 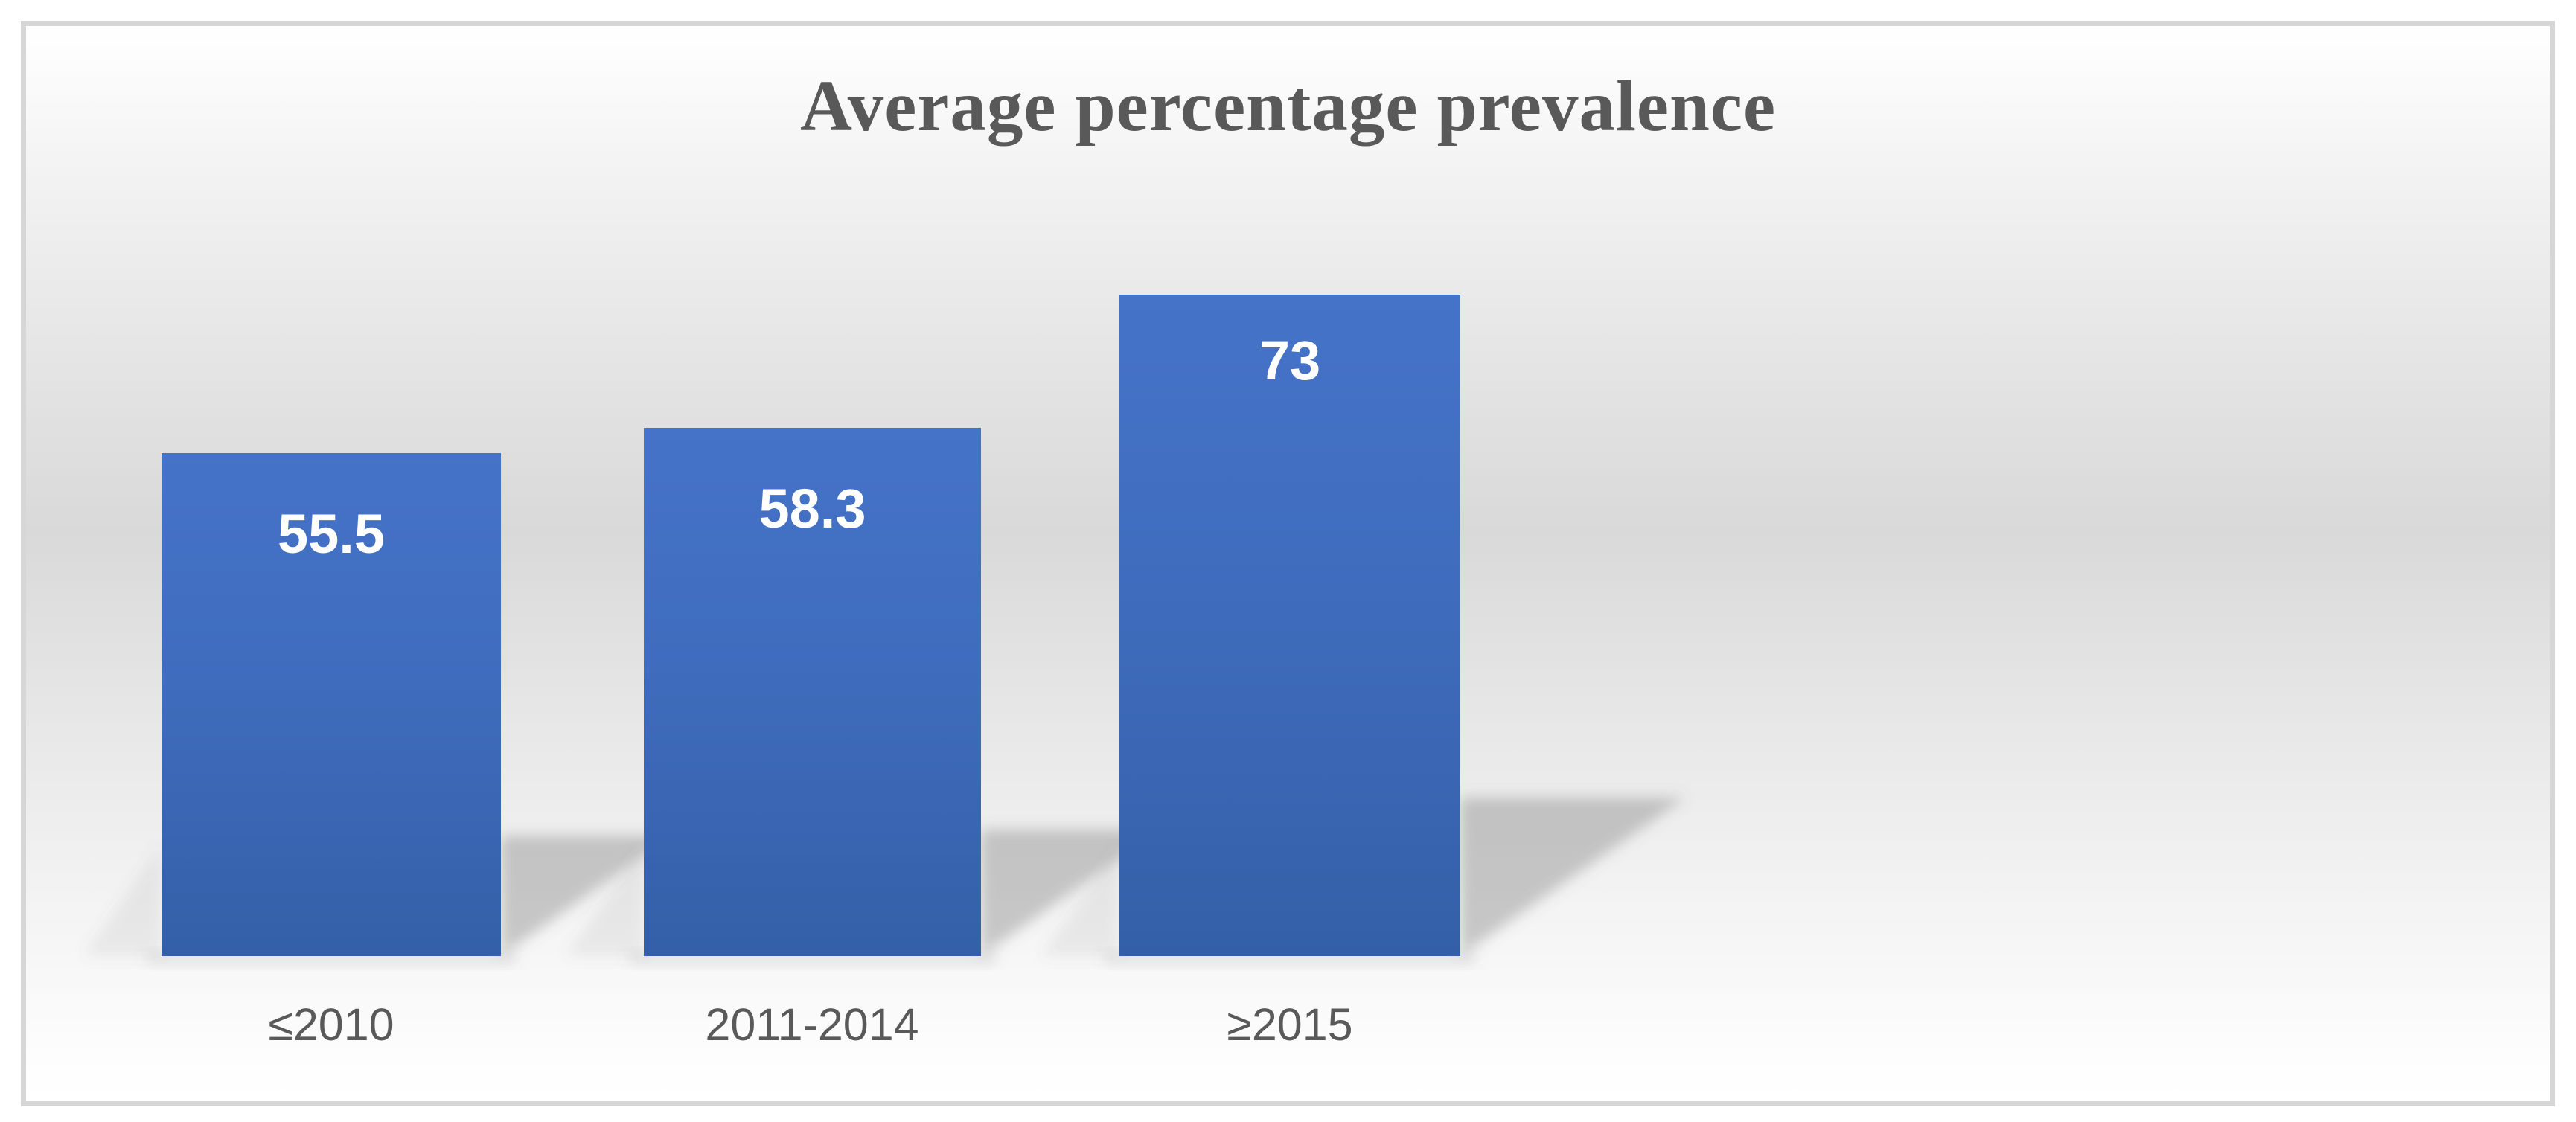 What do you see at coordinates (331, 534) in the screenshot?
I see `bar-data-label: 55.5` at bounding box center [331, 534].